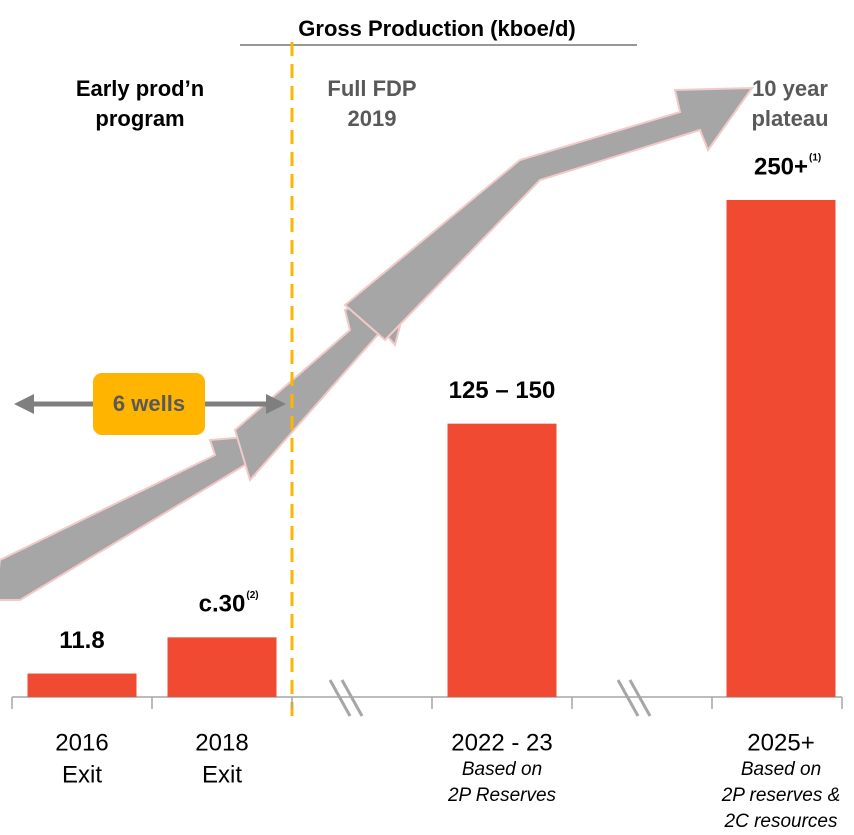  What do you see at coordinates (221, 742) in the screenshot?
I see `x-tick-label: 2018` at bounding box center [221, 742].